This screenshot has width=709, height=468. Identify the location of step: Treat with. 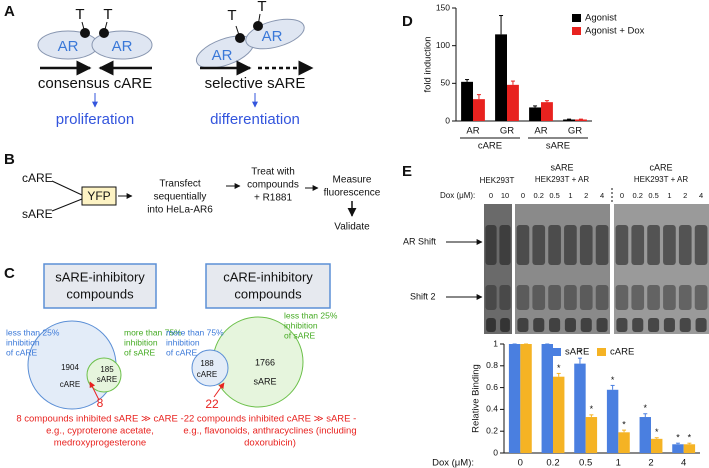
(273, 172).